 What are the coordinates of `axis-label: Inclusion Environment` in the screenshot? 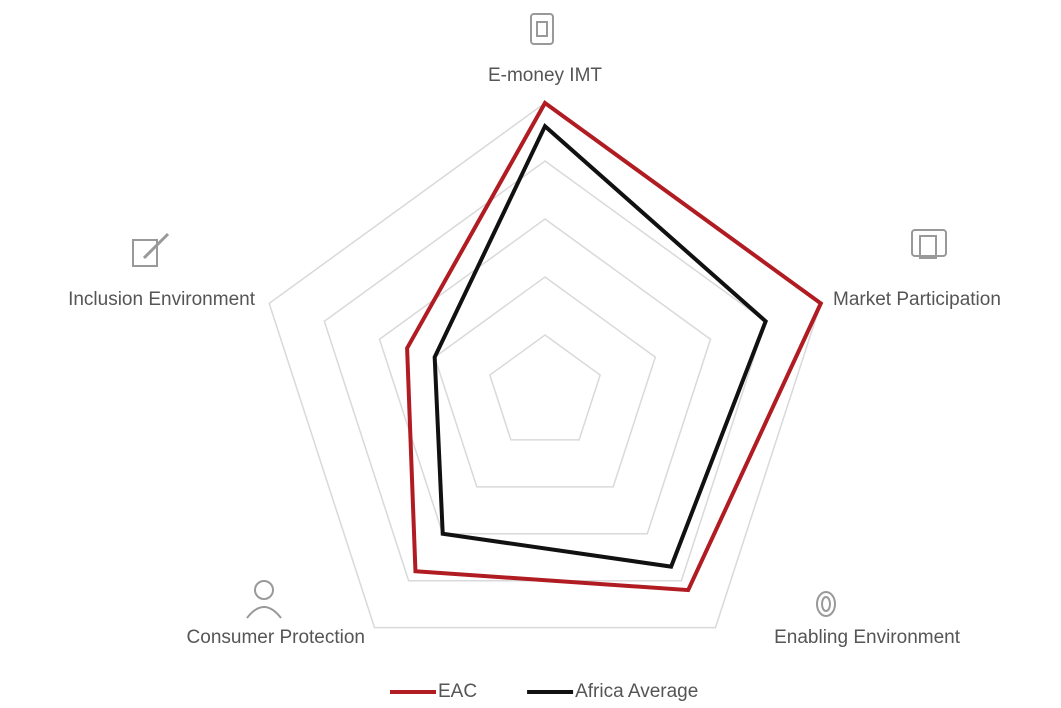 It's located at (162, 299).